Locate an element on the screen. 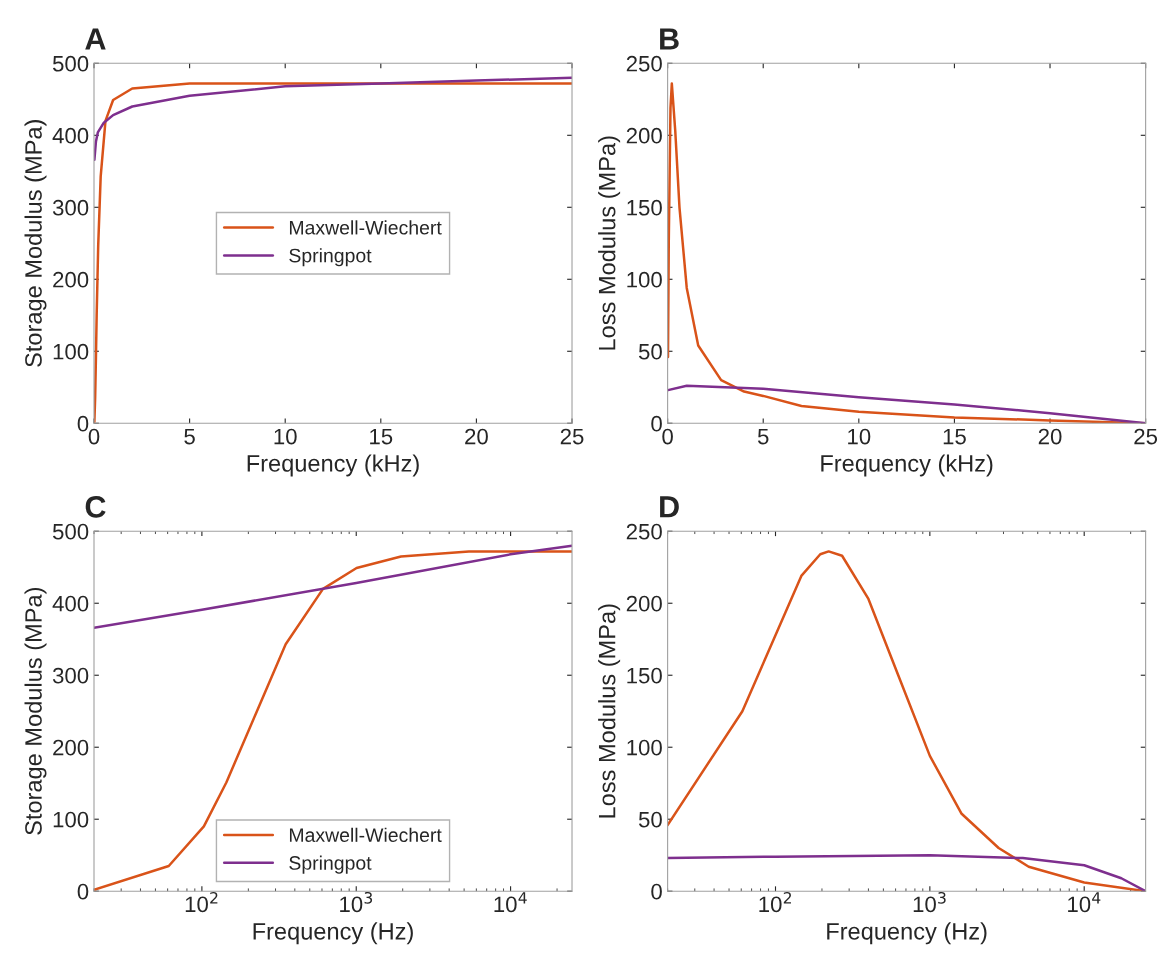 Image resolution: width=1175 pixels, height=974 pixels. chart-title: D is located at coordinates (669, 507).